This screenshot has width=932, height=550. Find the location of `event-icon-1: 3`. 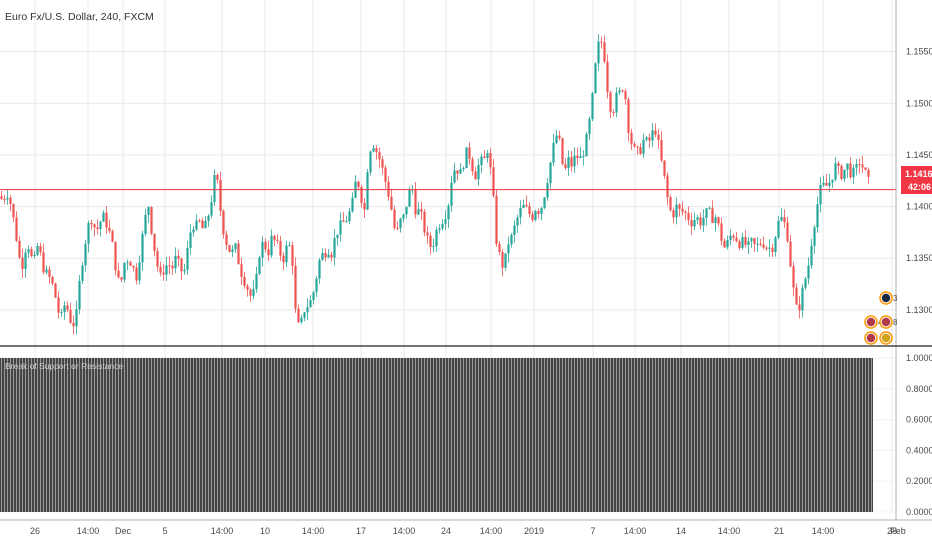

event-icon-1: 3 is located at coordinates (888, 298).